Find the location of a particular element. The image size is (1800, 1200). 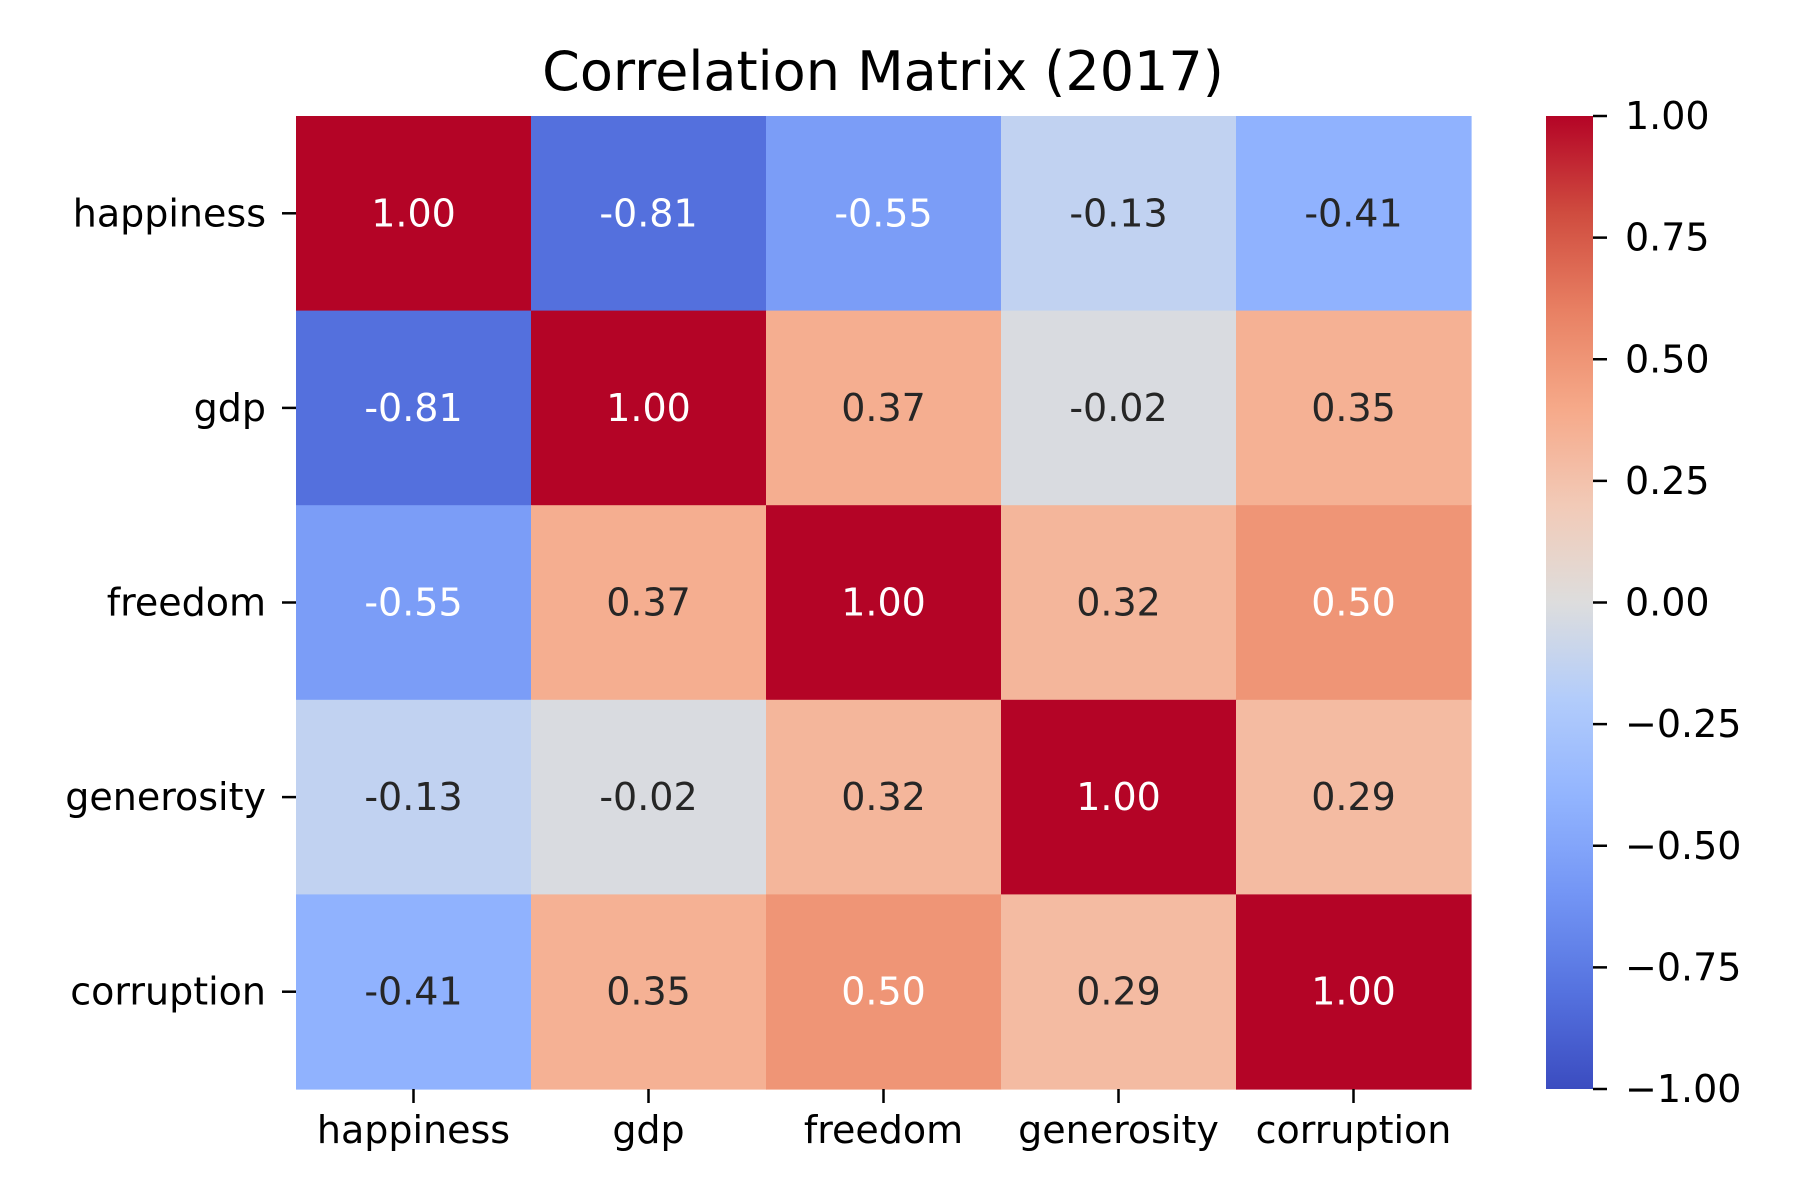

y-tick-label: happiness is located at coordinates (169, 213).